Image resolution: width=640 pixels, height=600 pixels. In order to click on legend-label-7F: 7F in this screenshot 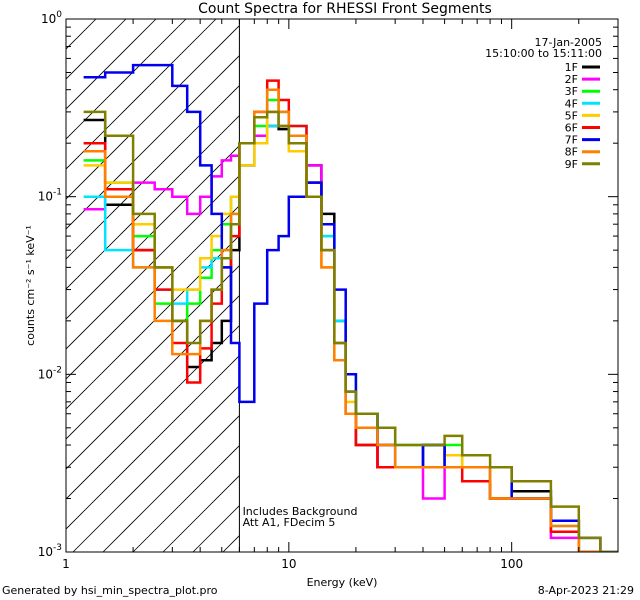, I will do `click(571, 140)`.